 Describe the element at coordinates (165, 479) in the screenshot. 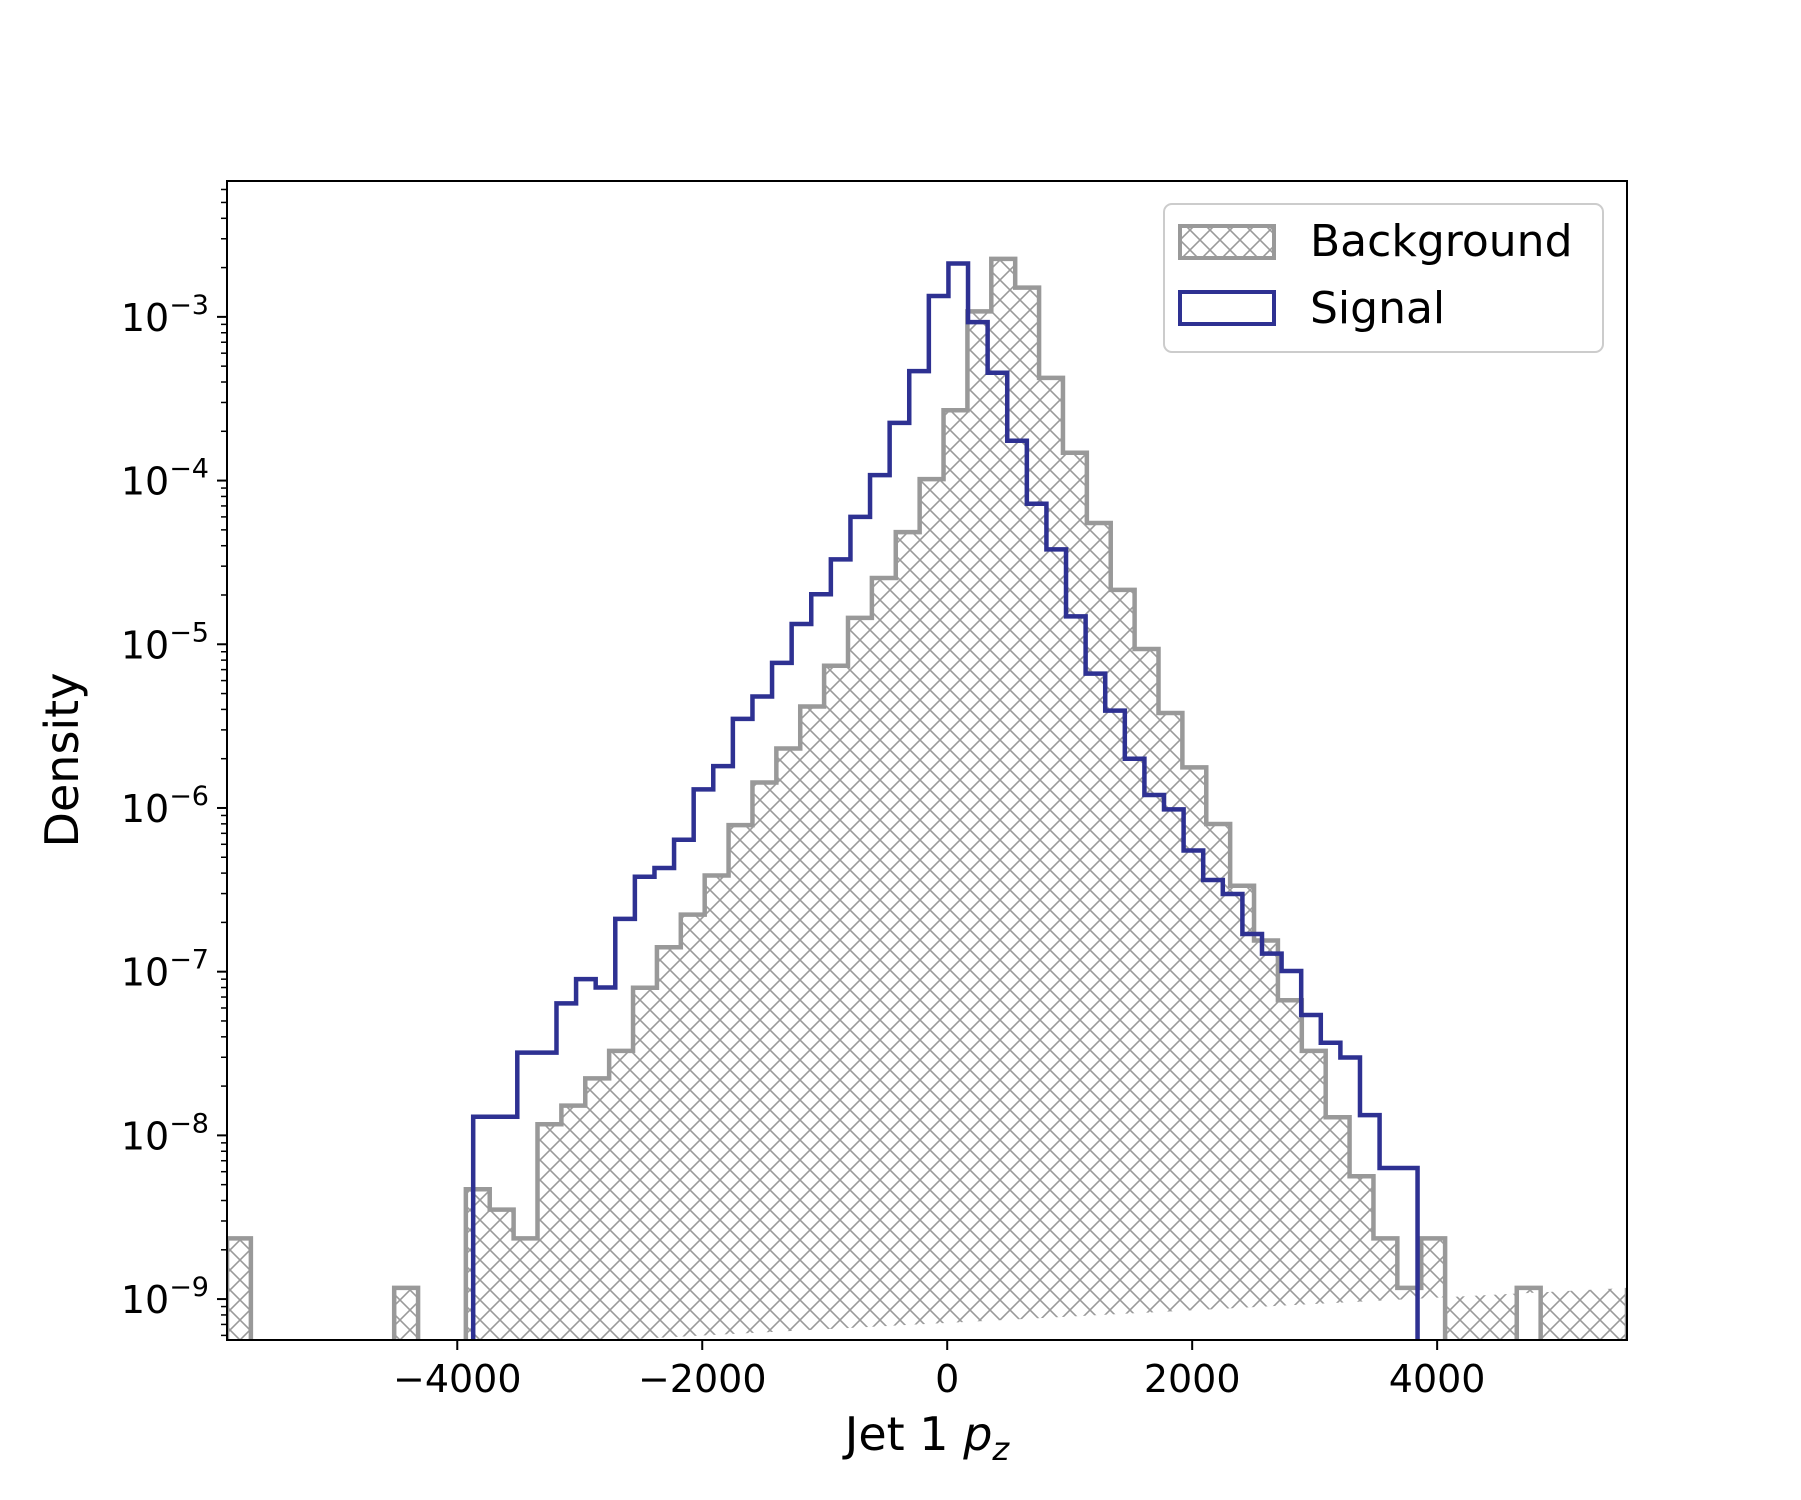

I see `y-tick-label: 10⁻⁴` at that location.